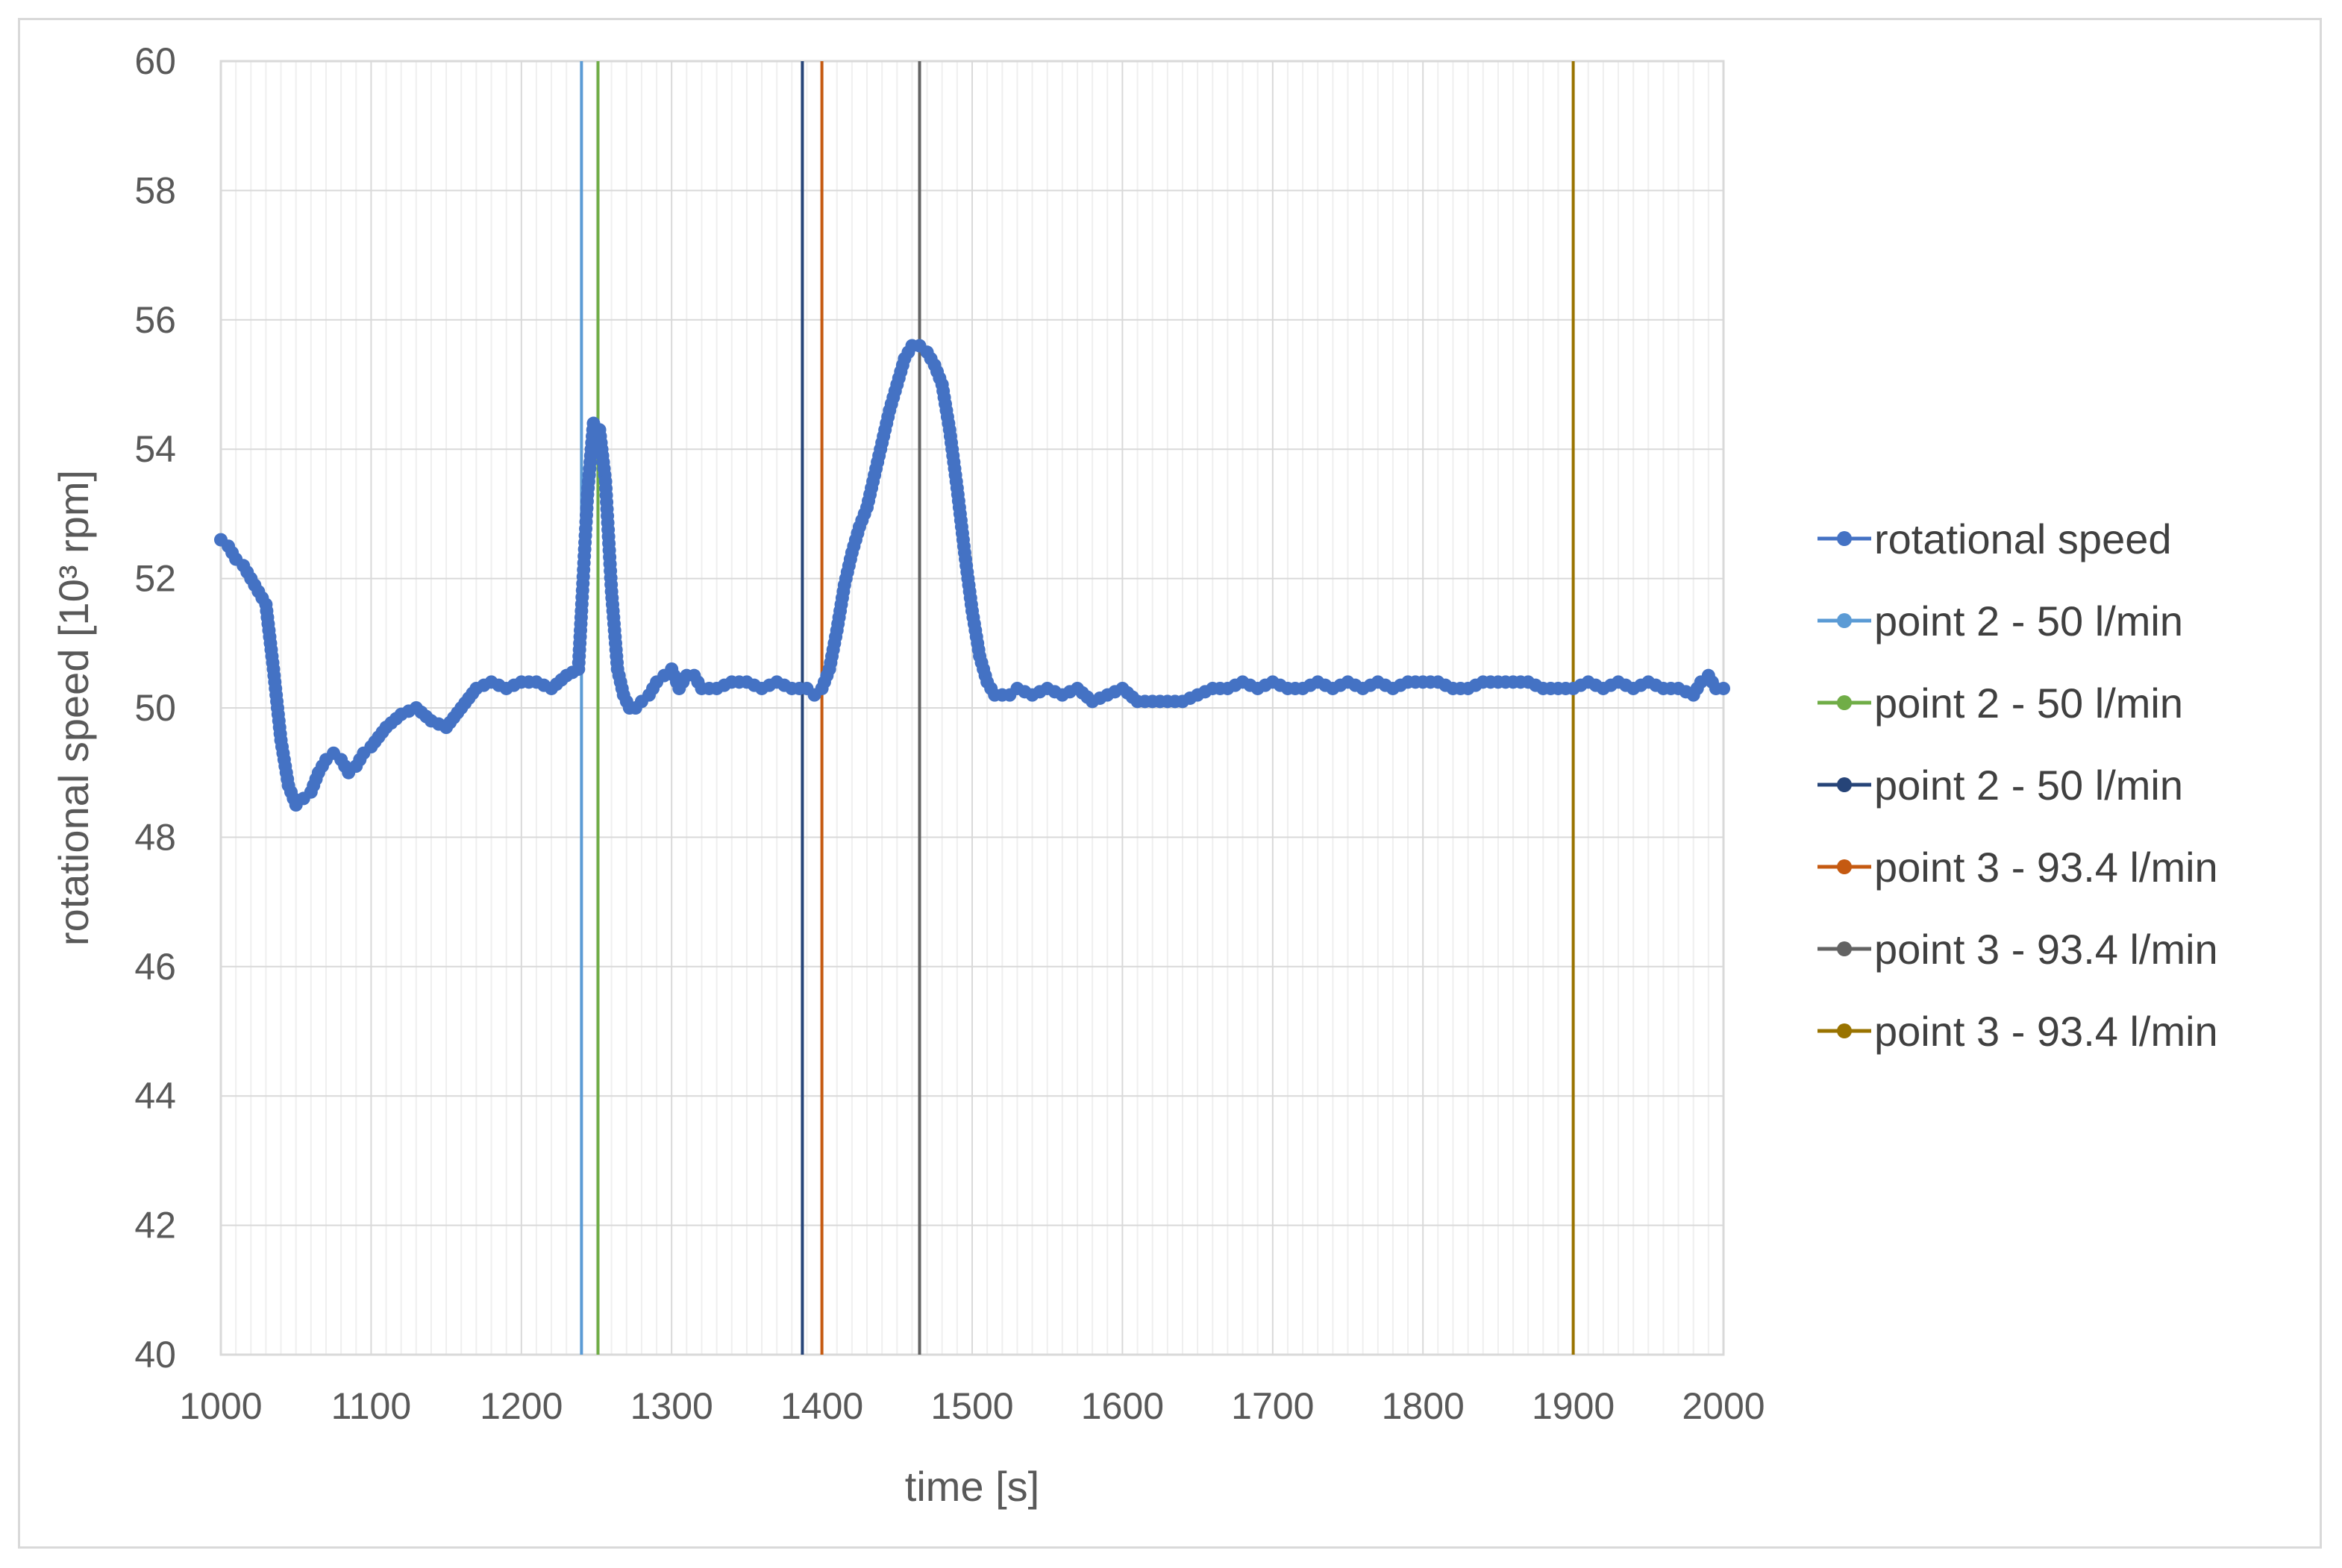 Image resolution: width=2342 pixels, height=1568 pixels. I want to click on y-tick-label: 50, so click(155, 708).